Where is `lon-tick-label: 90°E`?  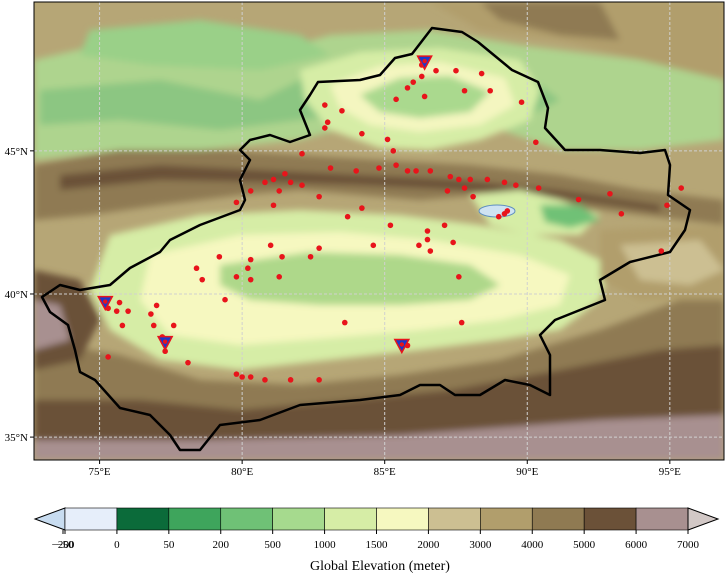 lon-tick-label: 90°E is located at coordinates (527, 472).